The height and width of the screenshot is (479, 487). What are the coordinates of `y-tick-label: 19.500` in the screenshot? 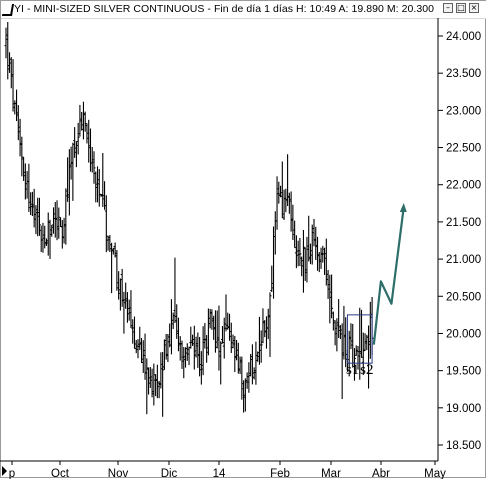 It's located at (463, 372).